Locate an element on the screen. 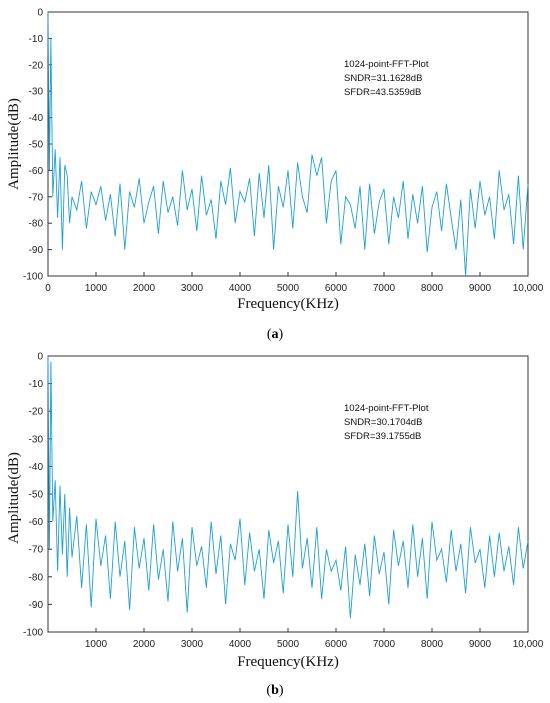  annotation-b-sfdr: SFDR=39.1755dB is located at coordinates (382, 436).